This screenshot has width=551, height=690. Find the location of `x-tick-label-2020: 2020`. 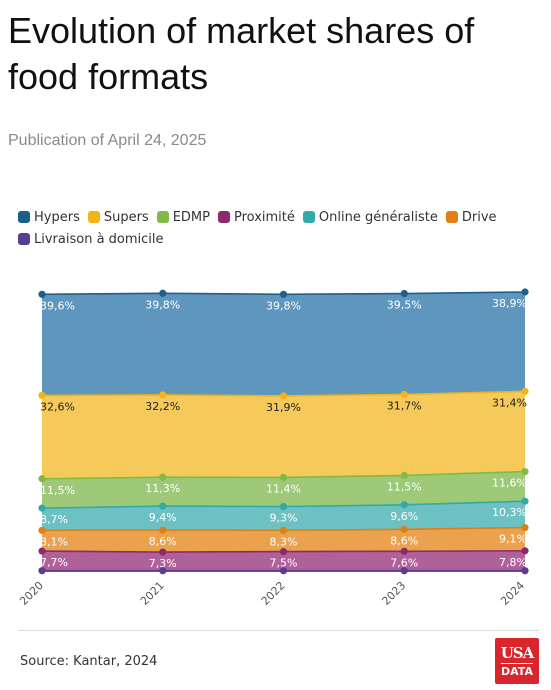

x-tick-label-2020: 2020 is located at coordinates (31, 593).